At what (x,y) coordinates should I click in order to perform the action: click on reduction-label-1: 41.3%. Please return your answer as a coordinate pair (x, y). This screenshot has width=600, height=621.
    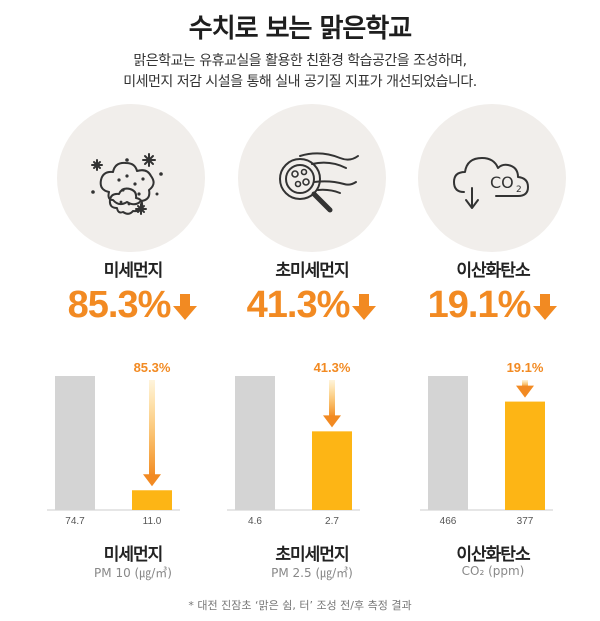
    Looking at the image, I should click on (332, 367).